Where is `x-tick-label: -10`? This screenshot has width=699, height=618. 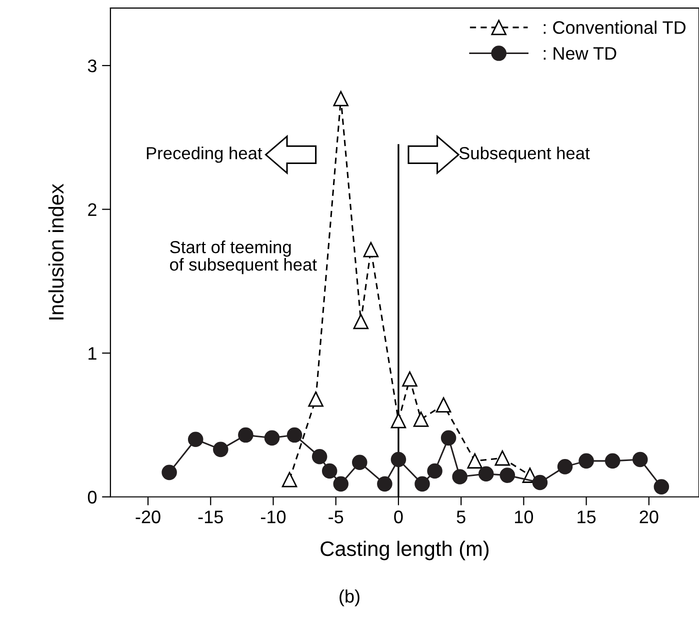
x-tick-label: -10 is located at coordinates (273, 517).